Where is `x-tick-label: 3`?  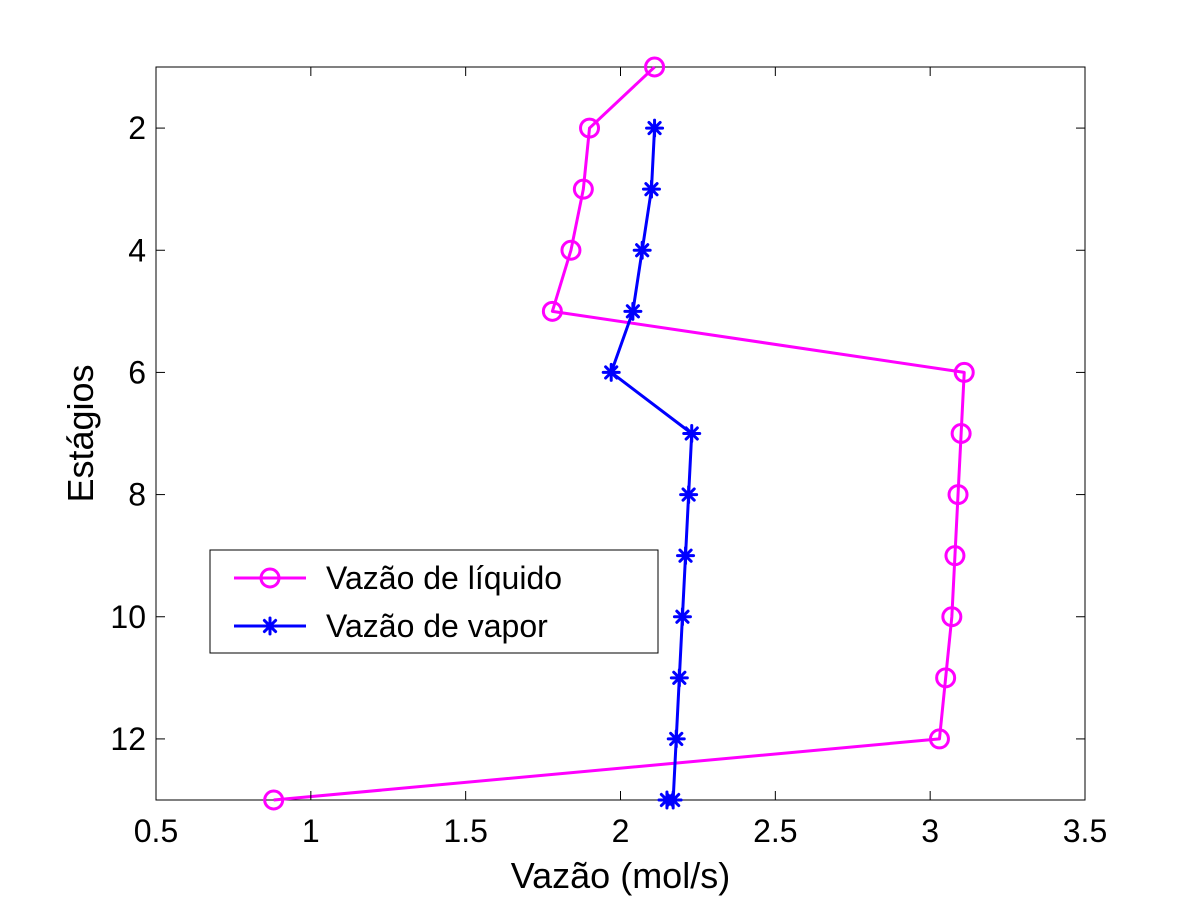 x-tick-label: 3 is located at coordinates (930, 831).